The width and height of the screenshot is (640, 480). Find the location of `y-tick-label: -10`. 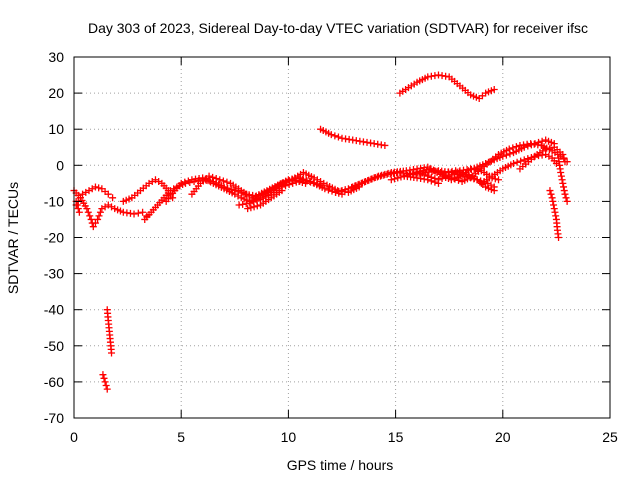

y-tick-label: -10 is located at coordinates (54, 201).